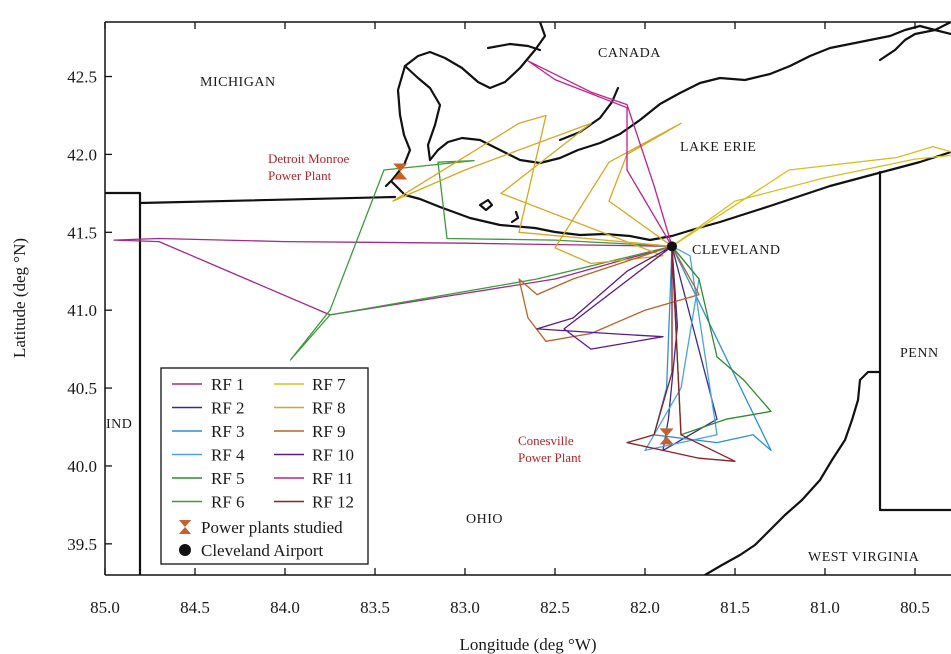 The height and width of the screenshot is (654, 951). Describe the element at coordinates (735, 607) in the screenshot. I see `x-tick-label: 81.5` at that location.